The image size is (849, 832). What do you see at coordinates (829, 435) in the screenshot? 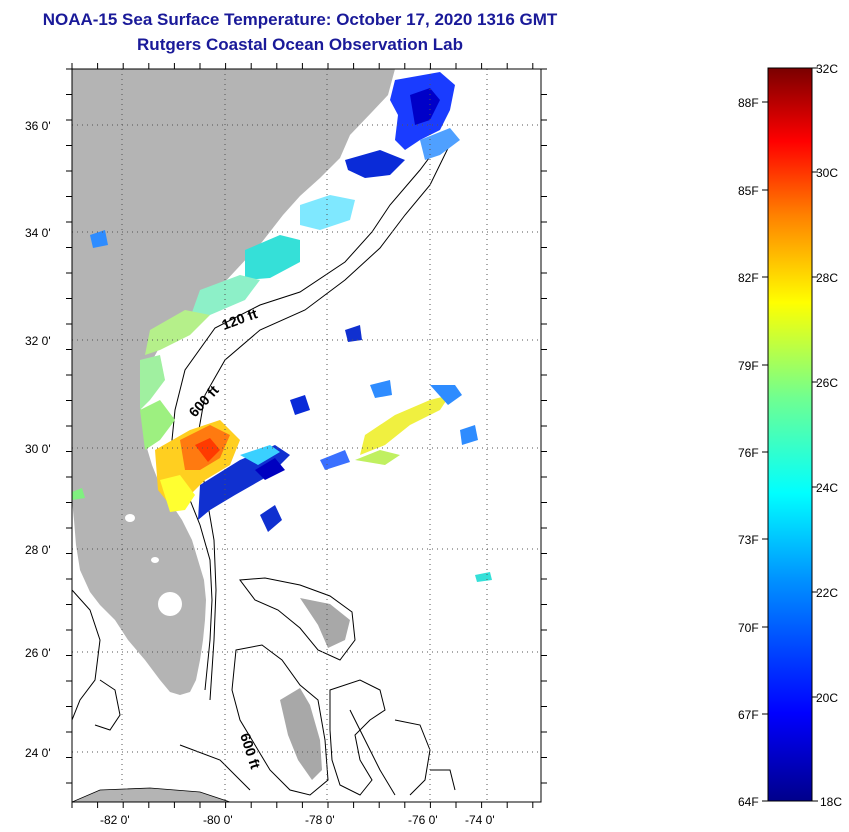
I see `colorbar-celsius-labels: 32C 30C 28C 26C 24C 22C 20C 18C` at bounding box center [829, 435].